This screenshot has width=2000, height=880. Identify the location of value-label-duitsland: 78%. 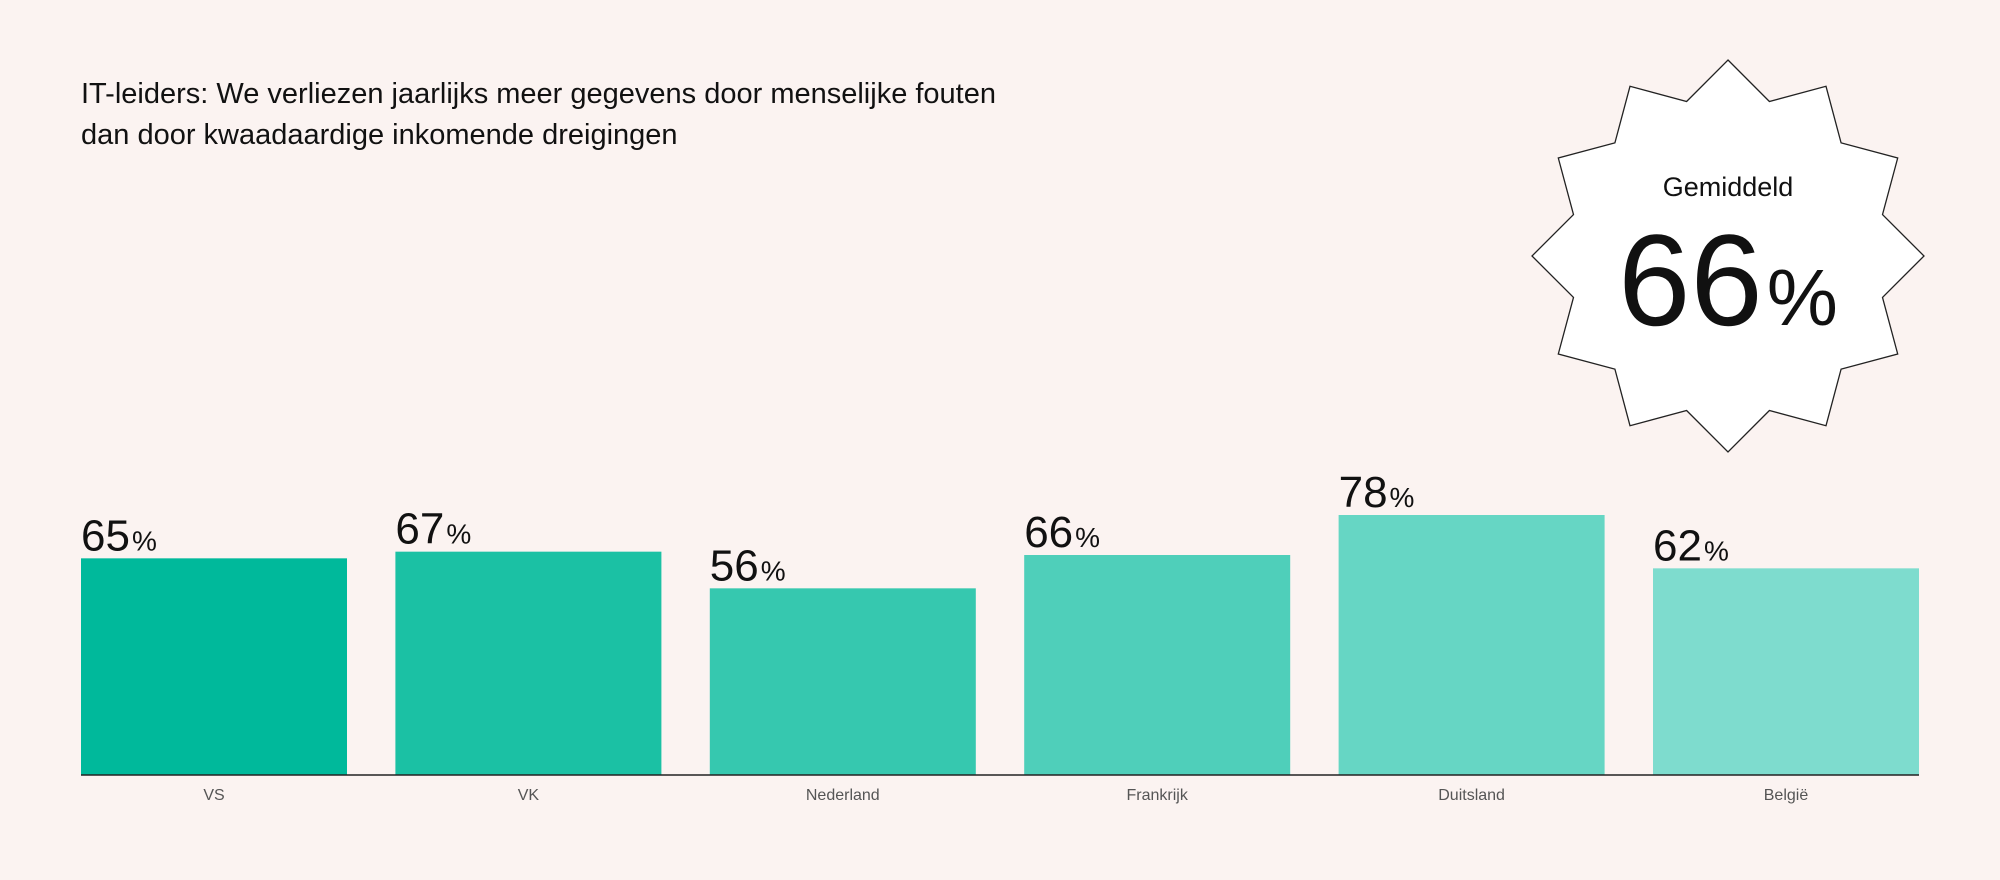
(1377, 492).